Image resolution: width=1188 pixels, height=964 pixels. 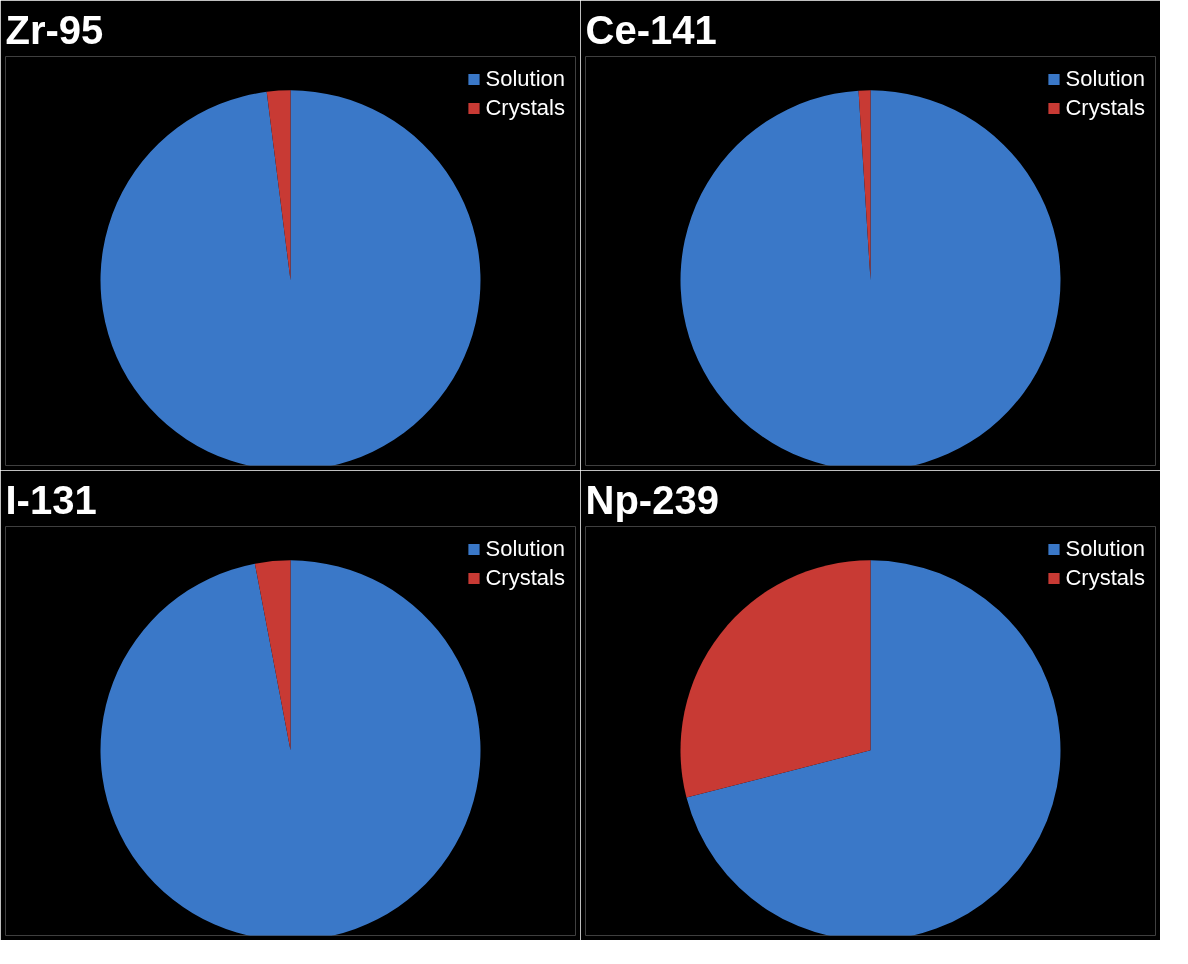 What do you see at coordinates (51, 499) in the screenshot?
I see `chart-title: I-131` at bounding box center [51, 499].